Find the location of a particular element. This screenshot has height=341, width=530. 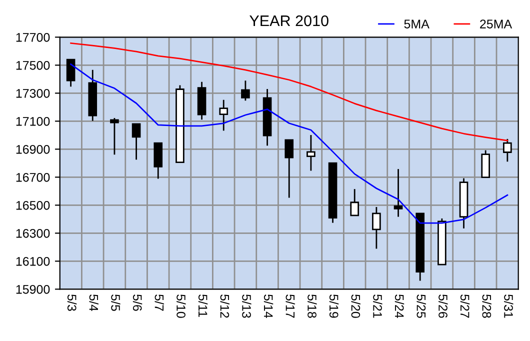

y-tick-label: 17500 is located at coordinates (33, 65).